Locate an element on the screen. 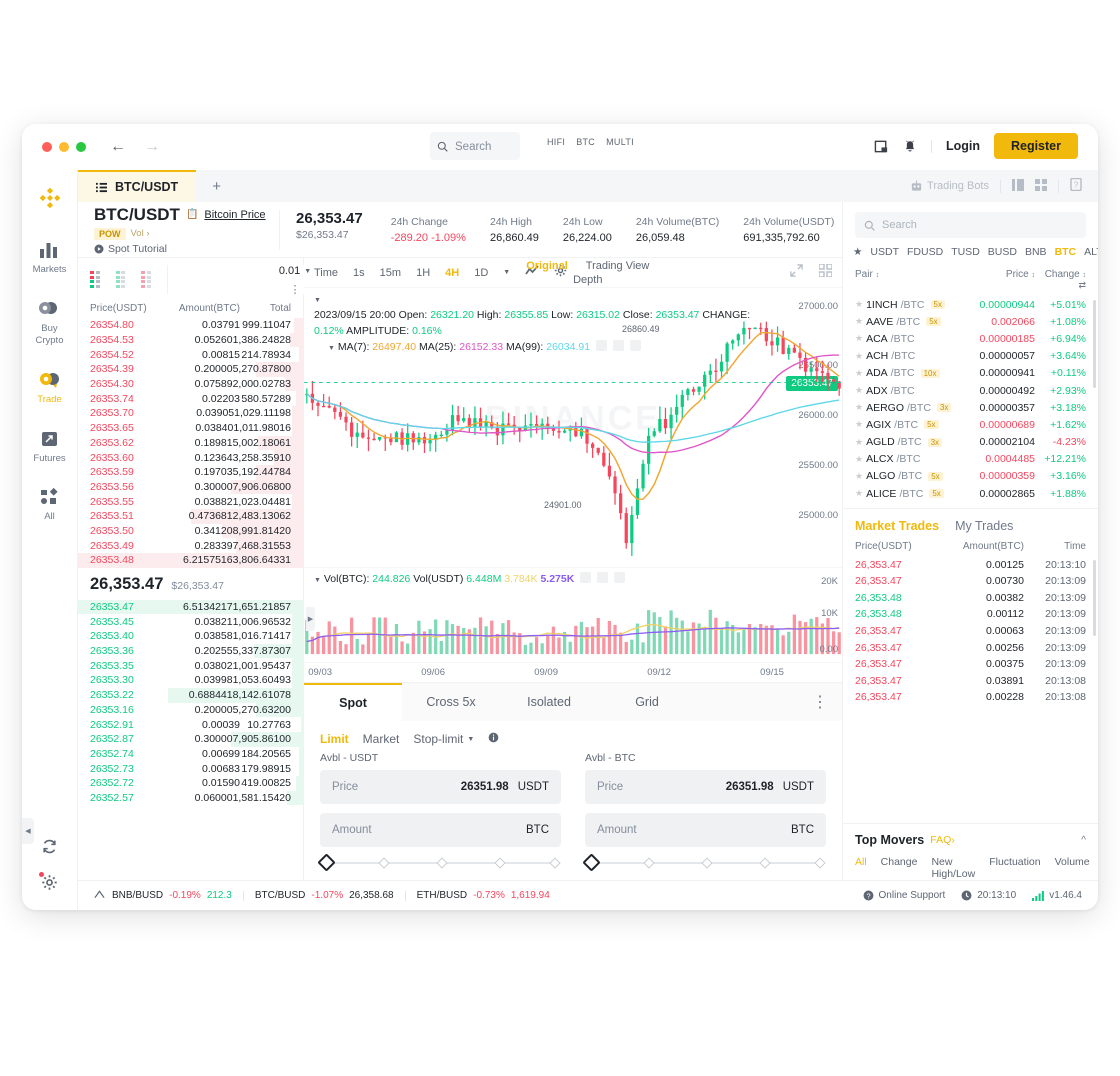  order-info-icon is located at coordinates (493, 739).